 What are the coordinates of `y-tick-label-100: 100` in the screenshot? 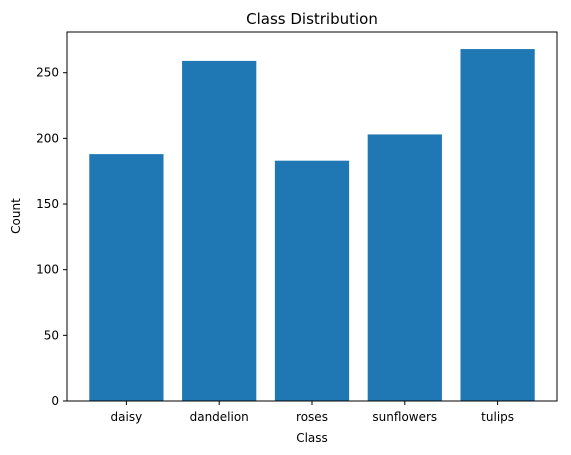 It's located at (47, 270).